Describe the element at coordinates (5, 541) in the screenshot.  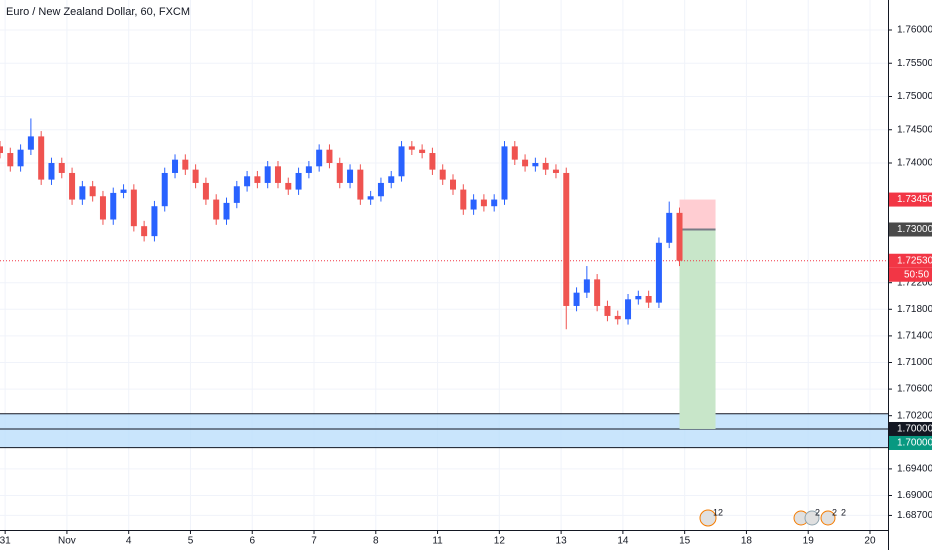
I see `x-tick-label: 31` at that location.